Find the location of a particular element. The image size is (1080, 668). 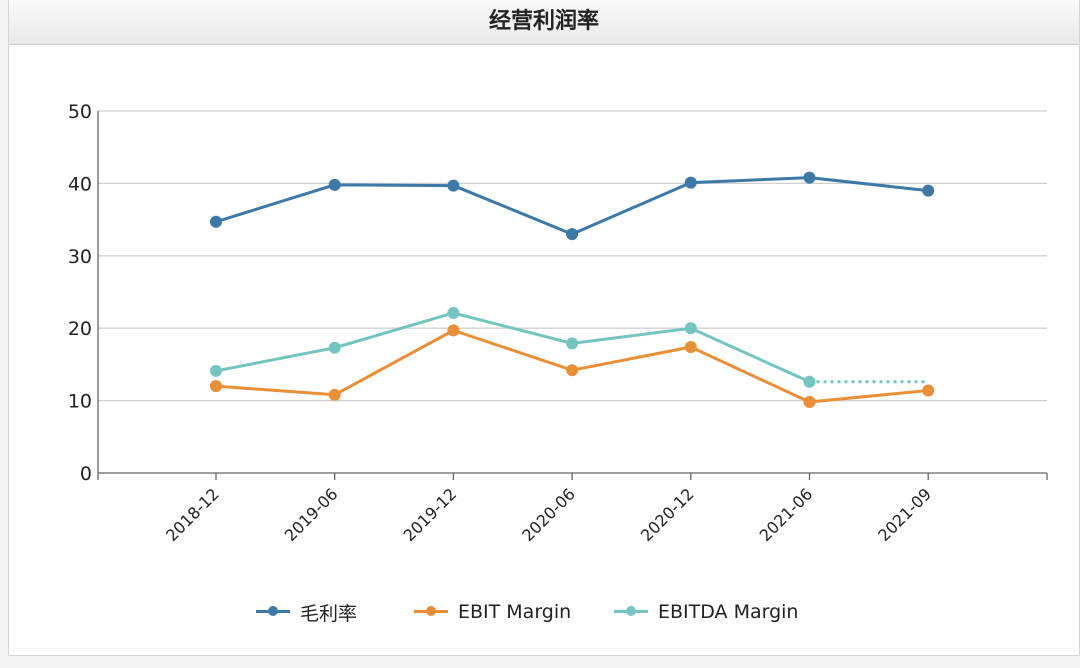

legend-label: EBITDA Margin is located at coordinates (728, 612).